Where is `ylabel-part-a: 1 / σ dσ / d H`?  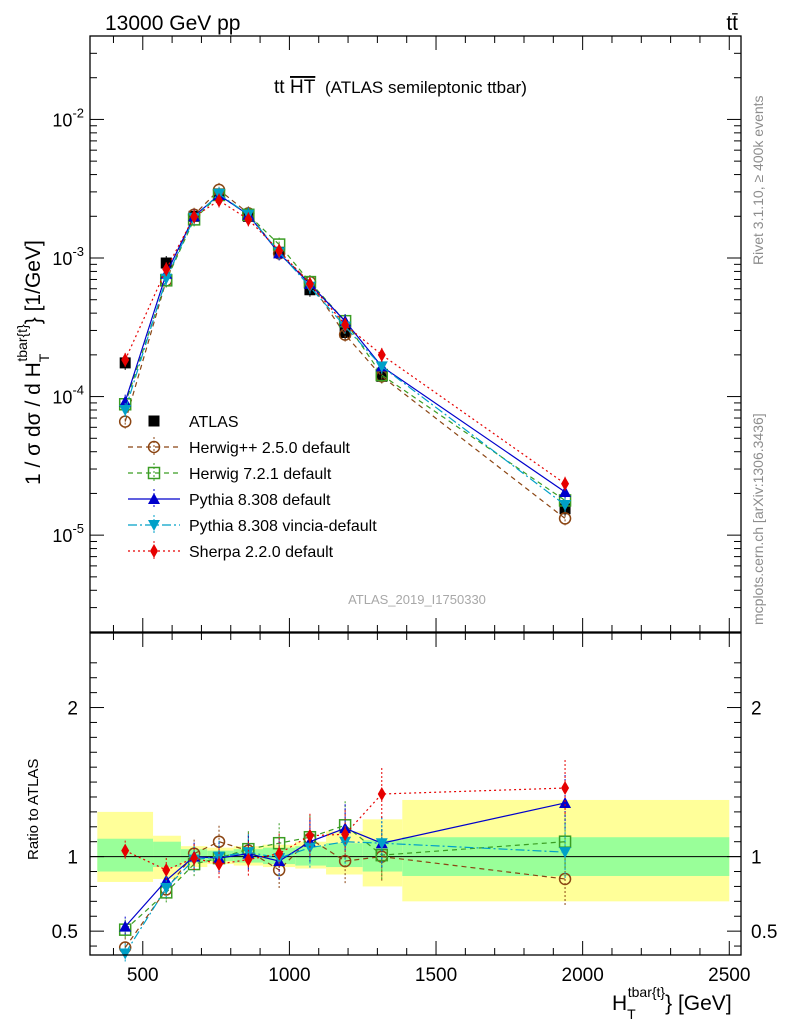 ylabel-part-a: 1 / σ dσ / d H is located at coordinates (33, 423).